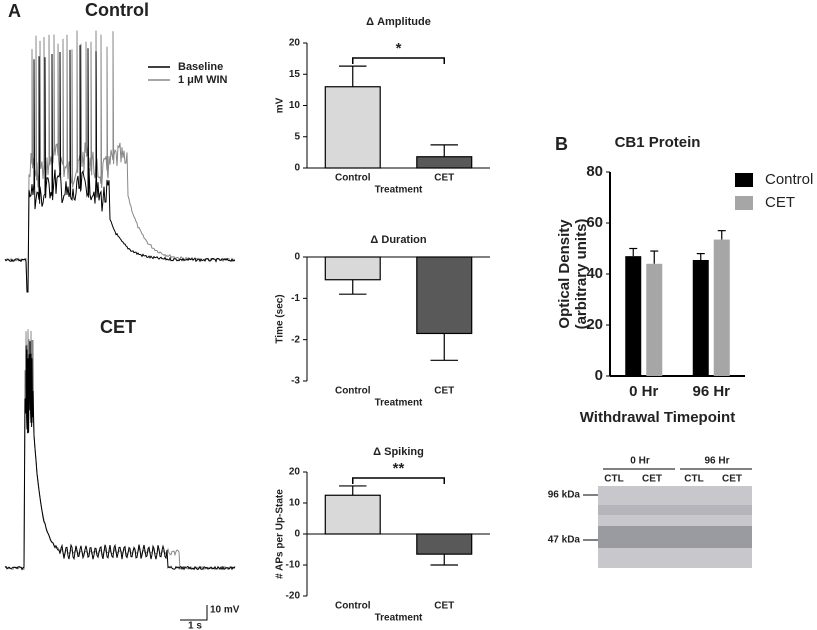 This screenshot has height=630, width=817. I want to click on y-tick-label: -20, so click(293, 596).